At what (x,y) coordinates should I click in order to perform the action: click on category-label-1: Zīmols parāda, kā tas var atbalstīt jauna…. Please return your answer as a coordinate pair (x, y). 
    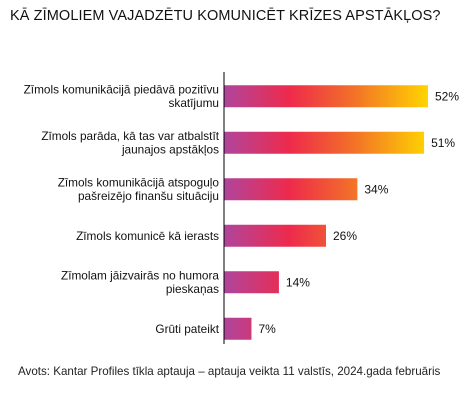
    Looking at the image, I should click on (130, 143).